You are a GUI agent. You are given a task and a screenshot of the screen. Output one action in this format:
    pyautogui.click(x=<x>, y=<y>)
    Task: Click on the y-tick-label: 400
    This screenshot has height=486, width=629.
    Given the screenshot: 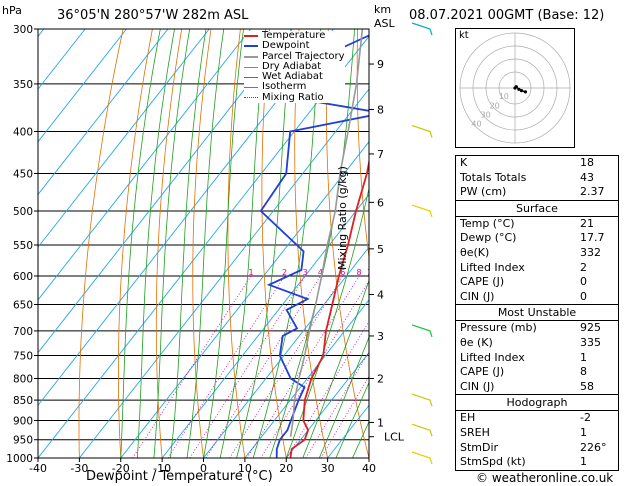 What is the action you would take?
    pyautogui.click(x=23, y=133)
    